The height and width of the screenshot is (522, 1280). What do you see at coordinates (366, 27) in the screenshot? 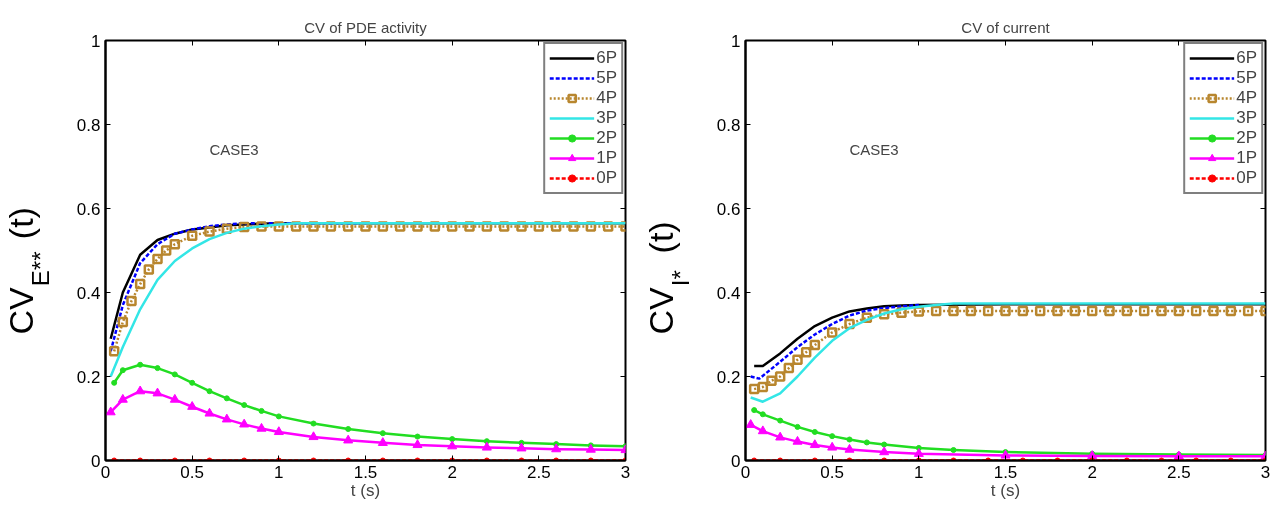
I see `chart-title: CV of PDE activity` at bounding box center [366, 27].